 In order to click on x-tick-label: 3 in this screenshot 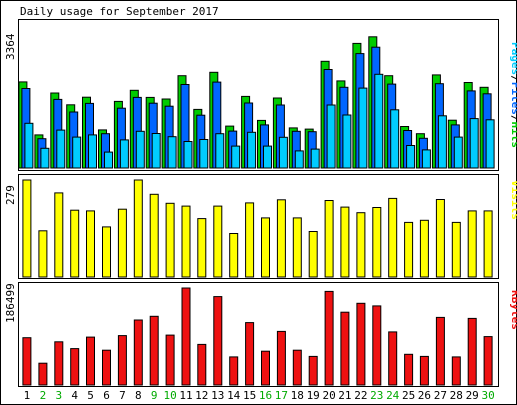, I will do `click(58, 395)`.